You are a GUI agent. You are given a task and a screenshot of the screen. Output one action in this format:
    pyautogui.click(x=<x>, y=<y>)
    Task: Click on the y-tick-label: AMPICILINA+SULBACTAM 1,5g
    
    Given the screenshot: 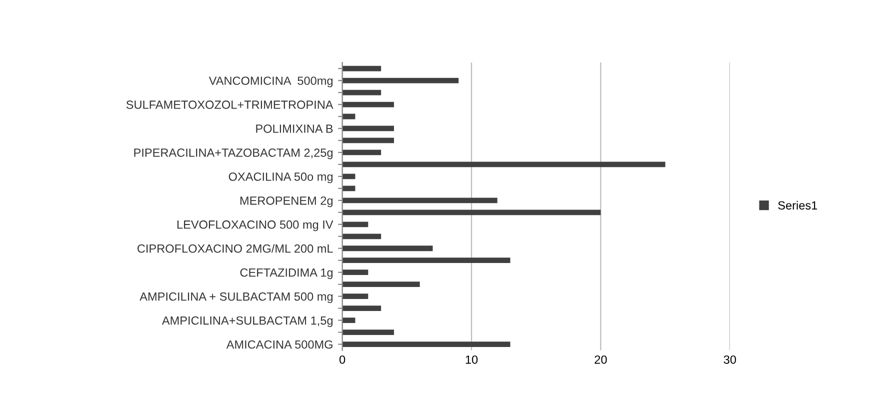 What is the action you would take?
    pyautogui.click(x=247, y=322)
    